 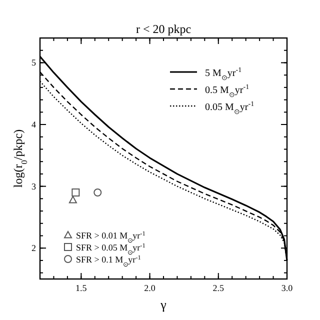 What do you see at coordinates (34, 63) in the screenshot?
I see `y-tick-label: 5` at bounding box center [34, 63].